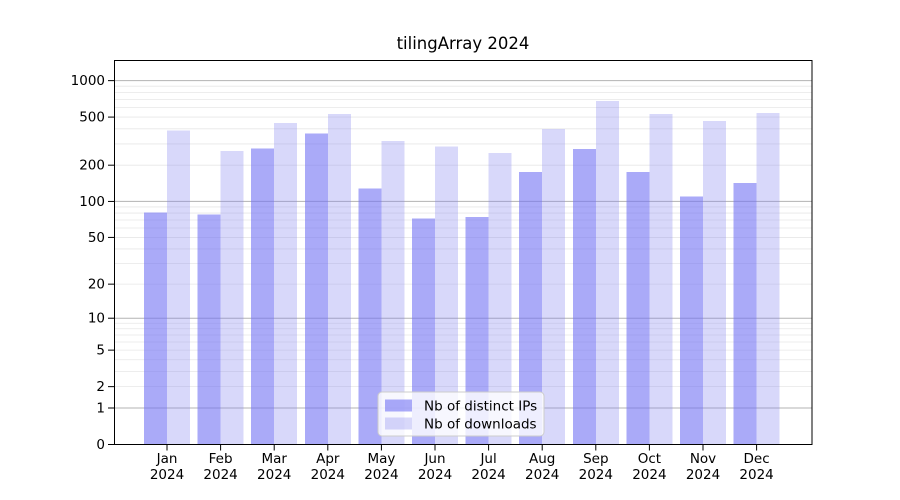 This screenshot has width=900, height=500. What do you see at coordinates (649, 459) in the screenshot?
I see `x-tick-label-month-oct-2024: Oct` at bounding box center [649, 459].